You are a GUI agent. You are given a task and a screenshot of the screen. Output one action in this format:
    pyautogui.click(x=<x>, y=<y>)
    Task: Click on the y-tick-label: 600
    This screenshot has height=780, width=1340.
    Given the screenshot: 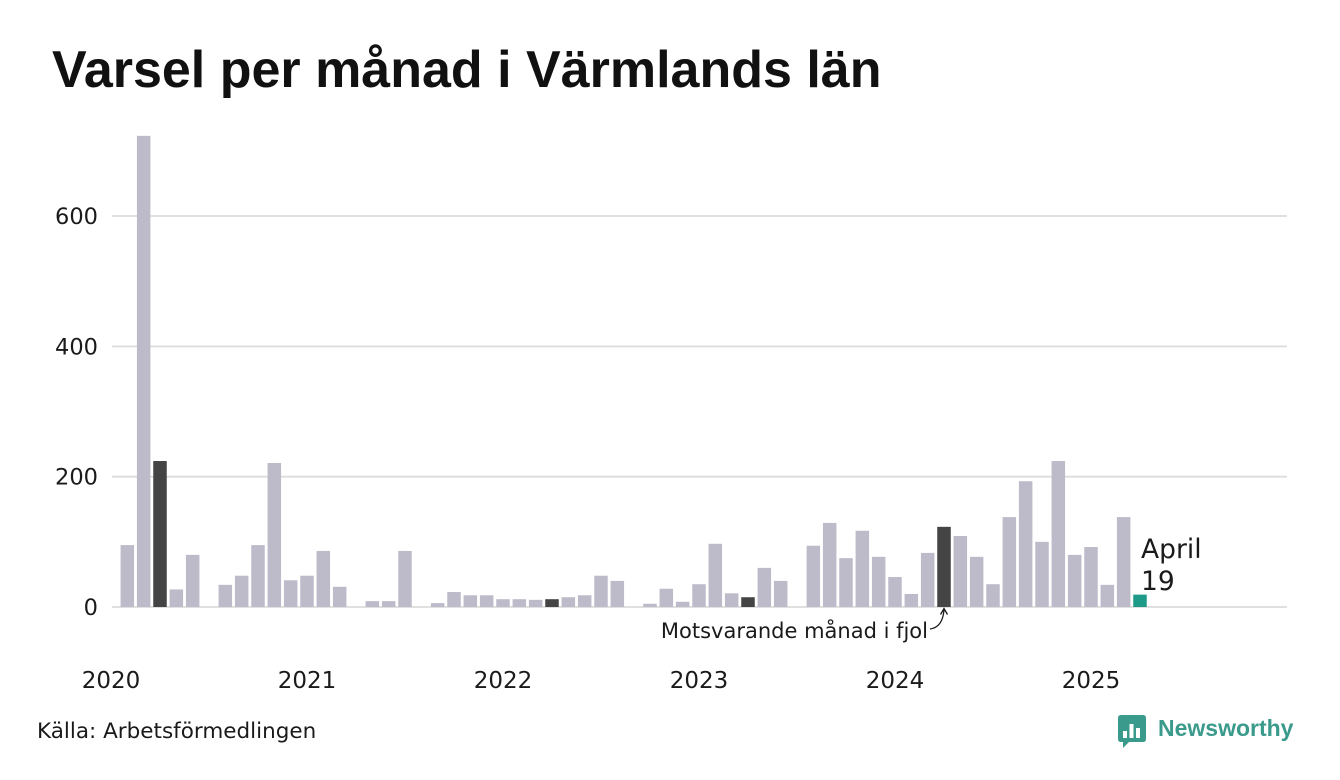 What is the action you would take?
    pyautogui.click(x=76, y=217)
    